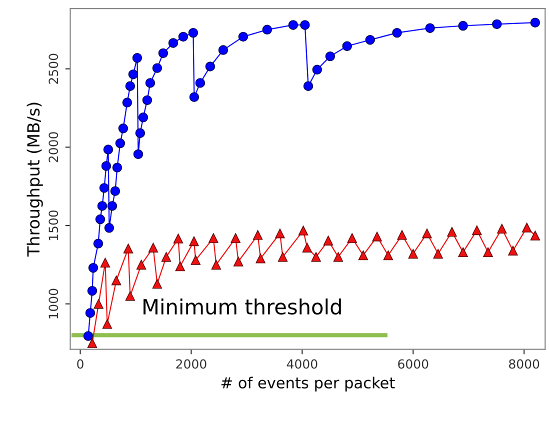 This screenshot has height=426, width=549. What do you see at coordinates (524, 364) in the screenshot?
I see `x-tick-label: 8000` at bounding box center [524, 364].